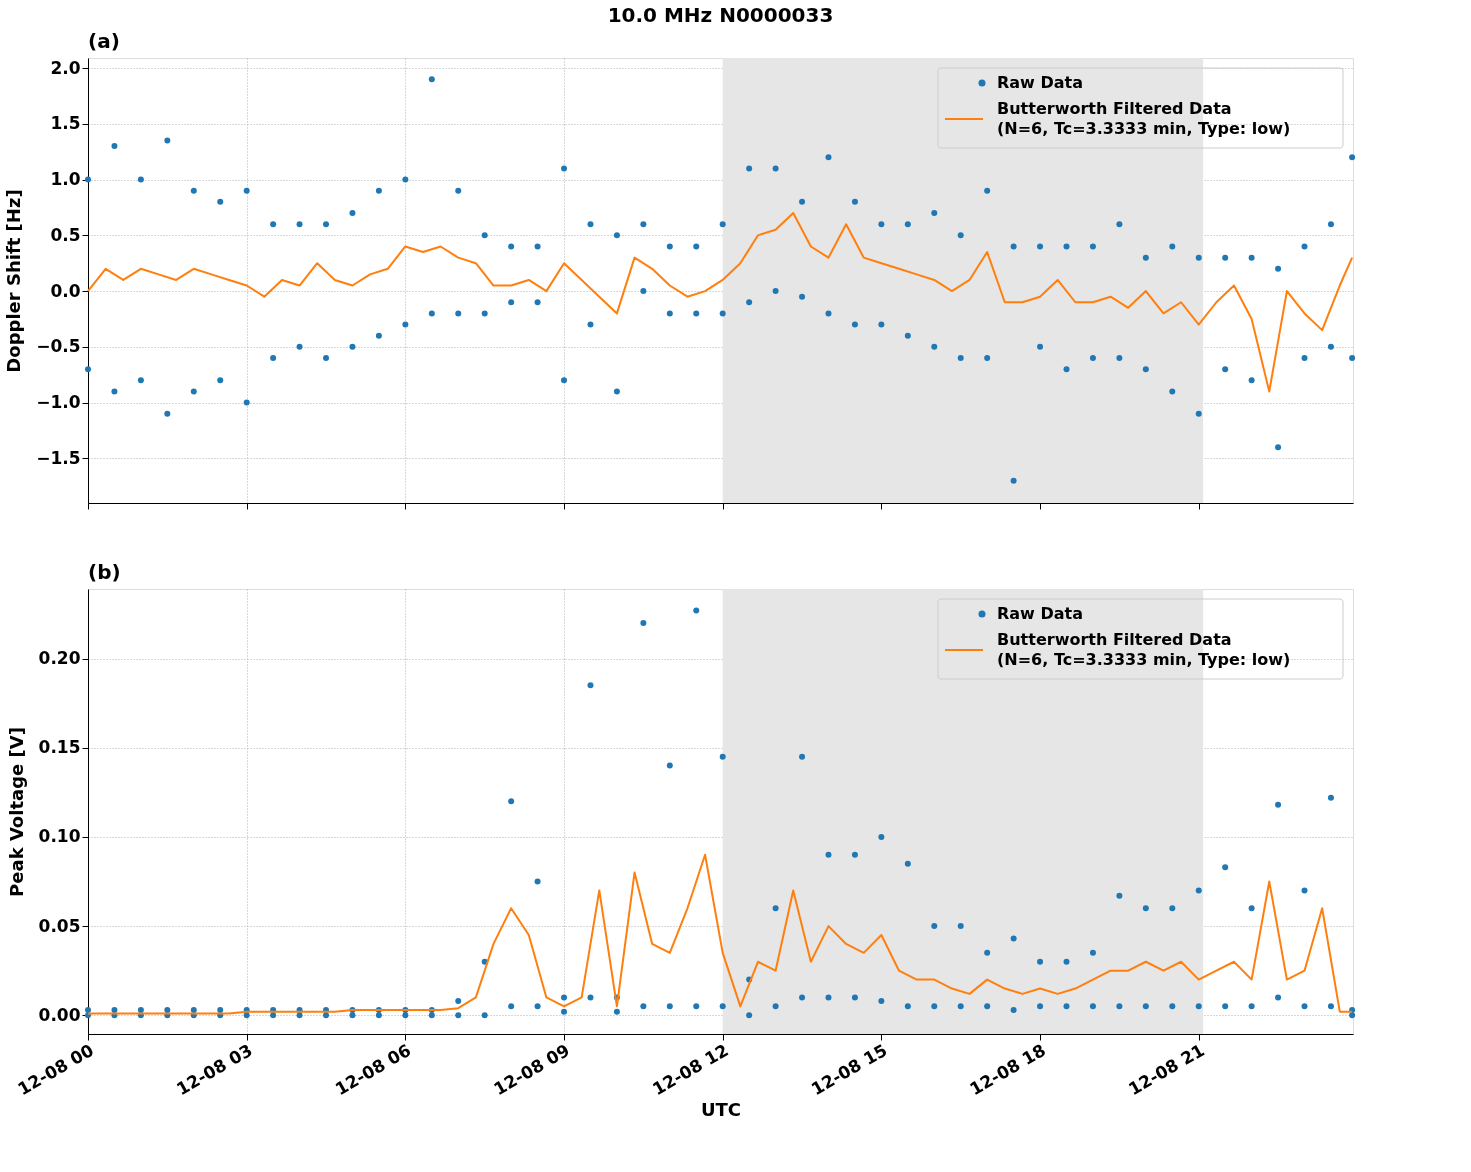 The image size is (1471, 1172). Describe the element at coordinates (59, 1014) in the screenshot. I see `y-tick-label: 0.00` at that location.